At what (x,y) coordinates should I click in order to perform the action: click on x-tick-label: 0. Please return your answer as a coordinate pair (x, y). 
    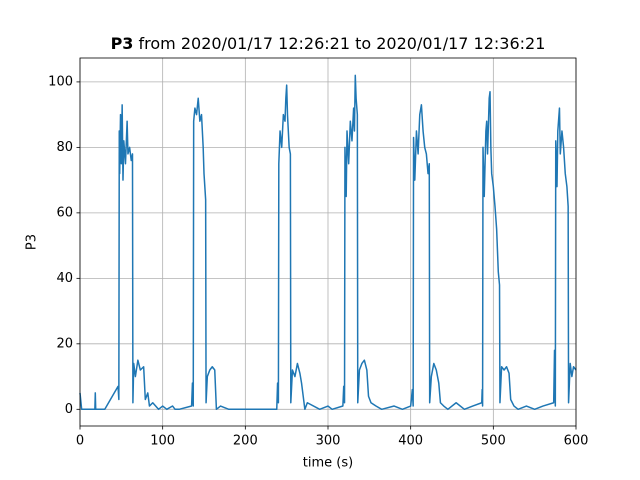
    Looking at the image, I should click on (80, 441).